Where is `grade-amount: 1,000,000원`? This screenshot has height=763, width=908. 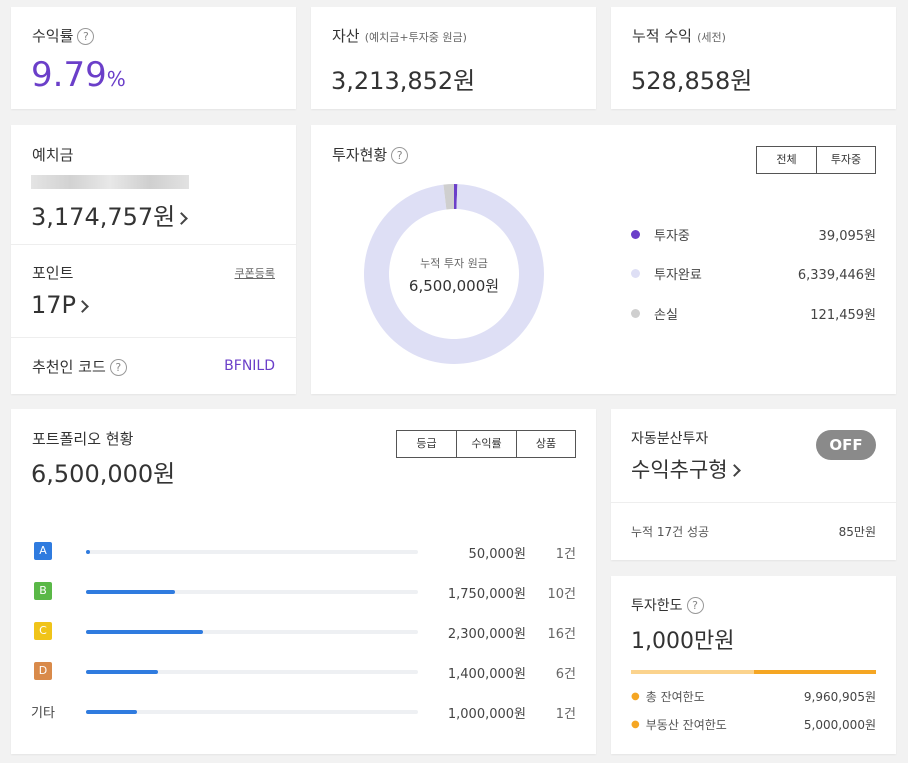 grade-amount: 1,000,000원 is located at coordinates (486, 714).